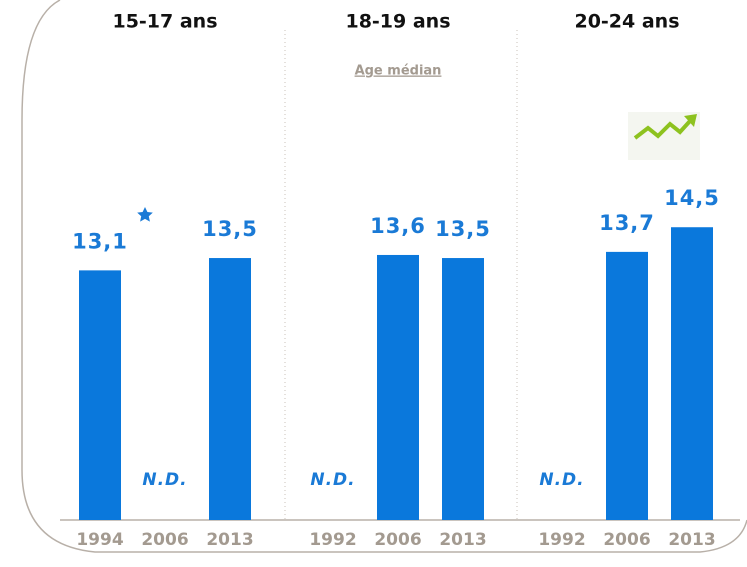 The image size is (747, 567). What do you see at coordinates (664, 136) in the screenshot?
I see `trend-icon` at bounding box center [664, 136].